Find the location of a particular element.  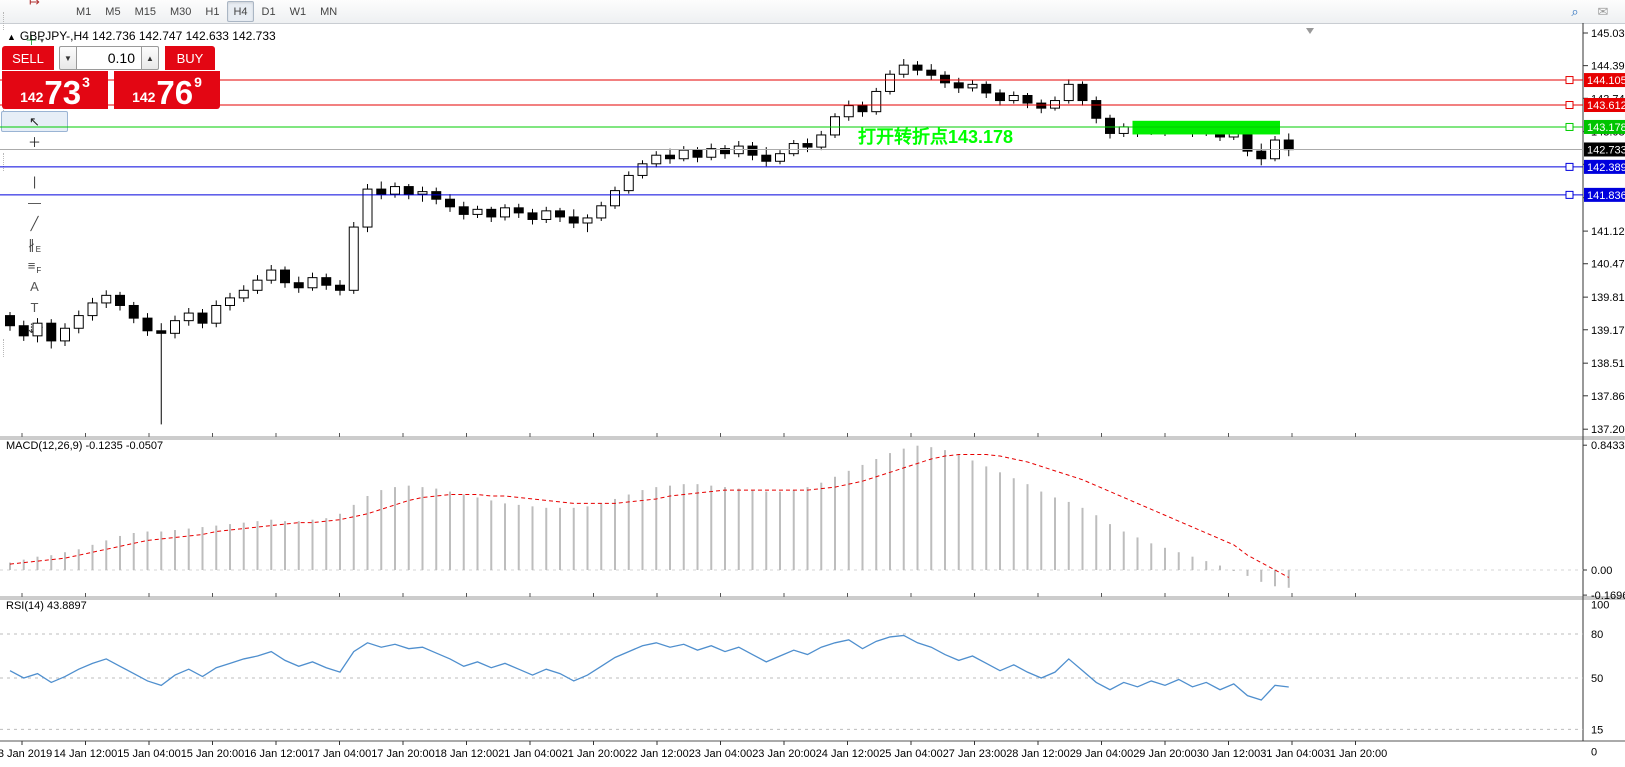

trendline-icon: ╱ is located at coordinates (34, 223).